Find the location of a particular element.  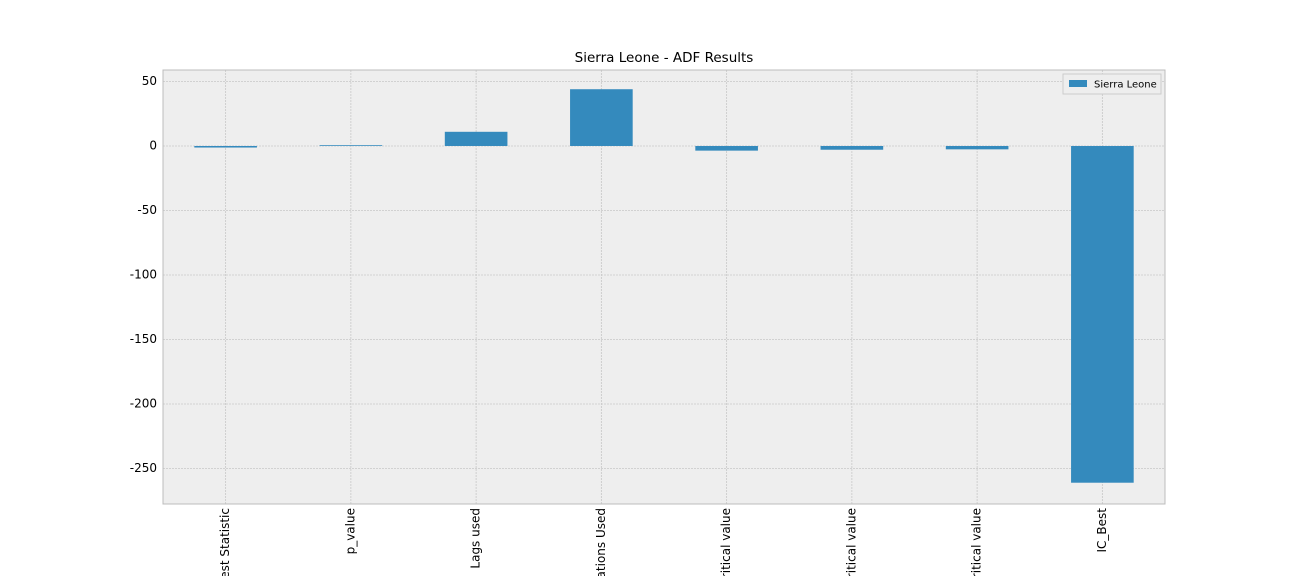

y-tick-label: -100 is located at coordinates (143, 275).